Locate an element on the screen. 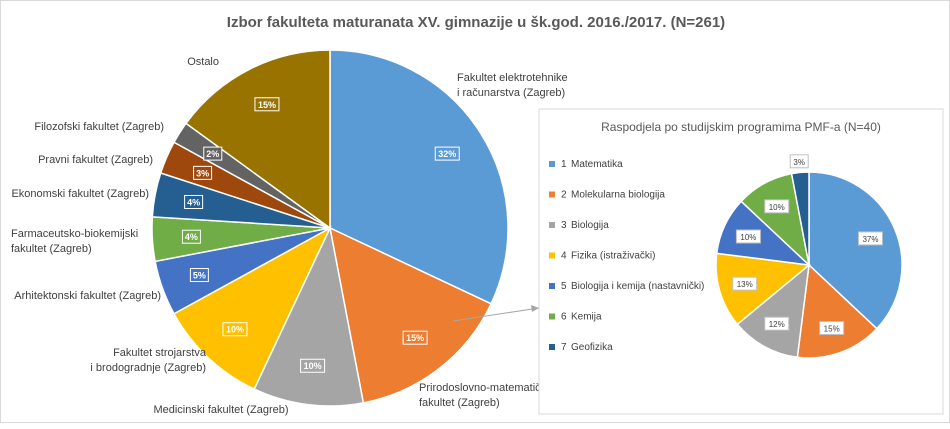 Image resolution: width=950 pixels, height=429 pixels. main-category-label: Ostalo is located at coordinates (203, 62).